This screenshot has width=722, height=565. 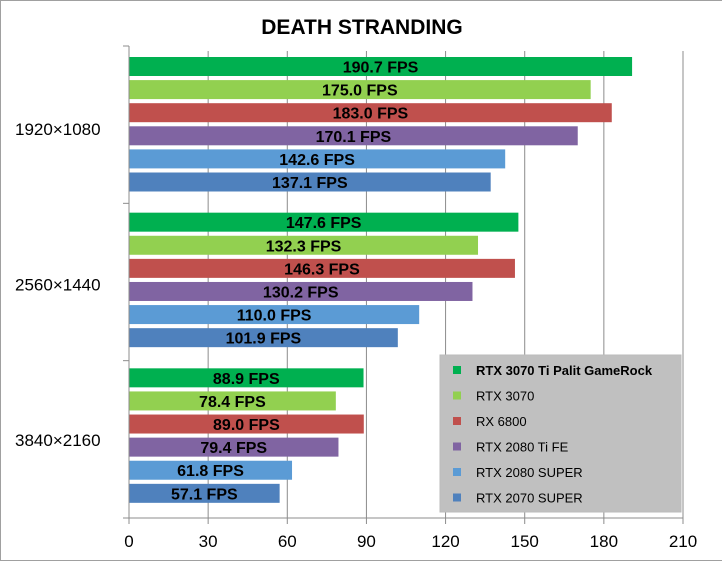 I want to click on x-tick-label: 180, so click(x=604, y=541).